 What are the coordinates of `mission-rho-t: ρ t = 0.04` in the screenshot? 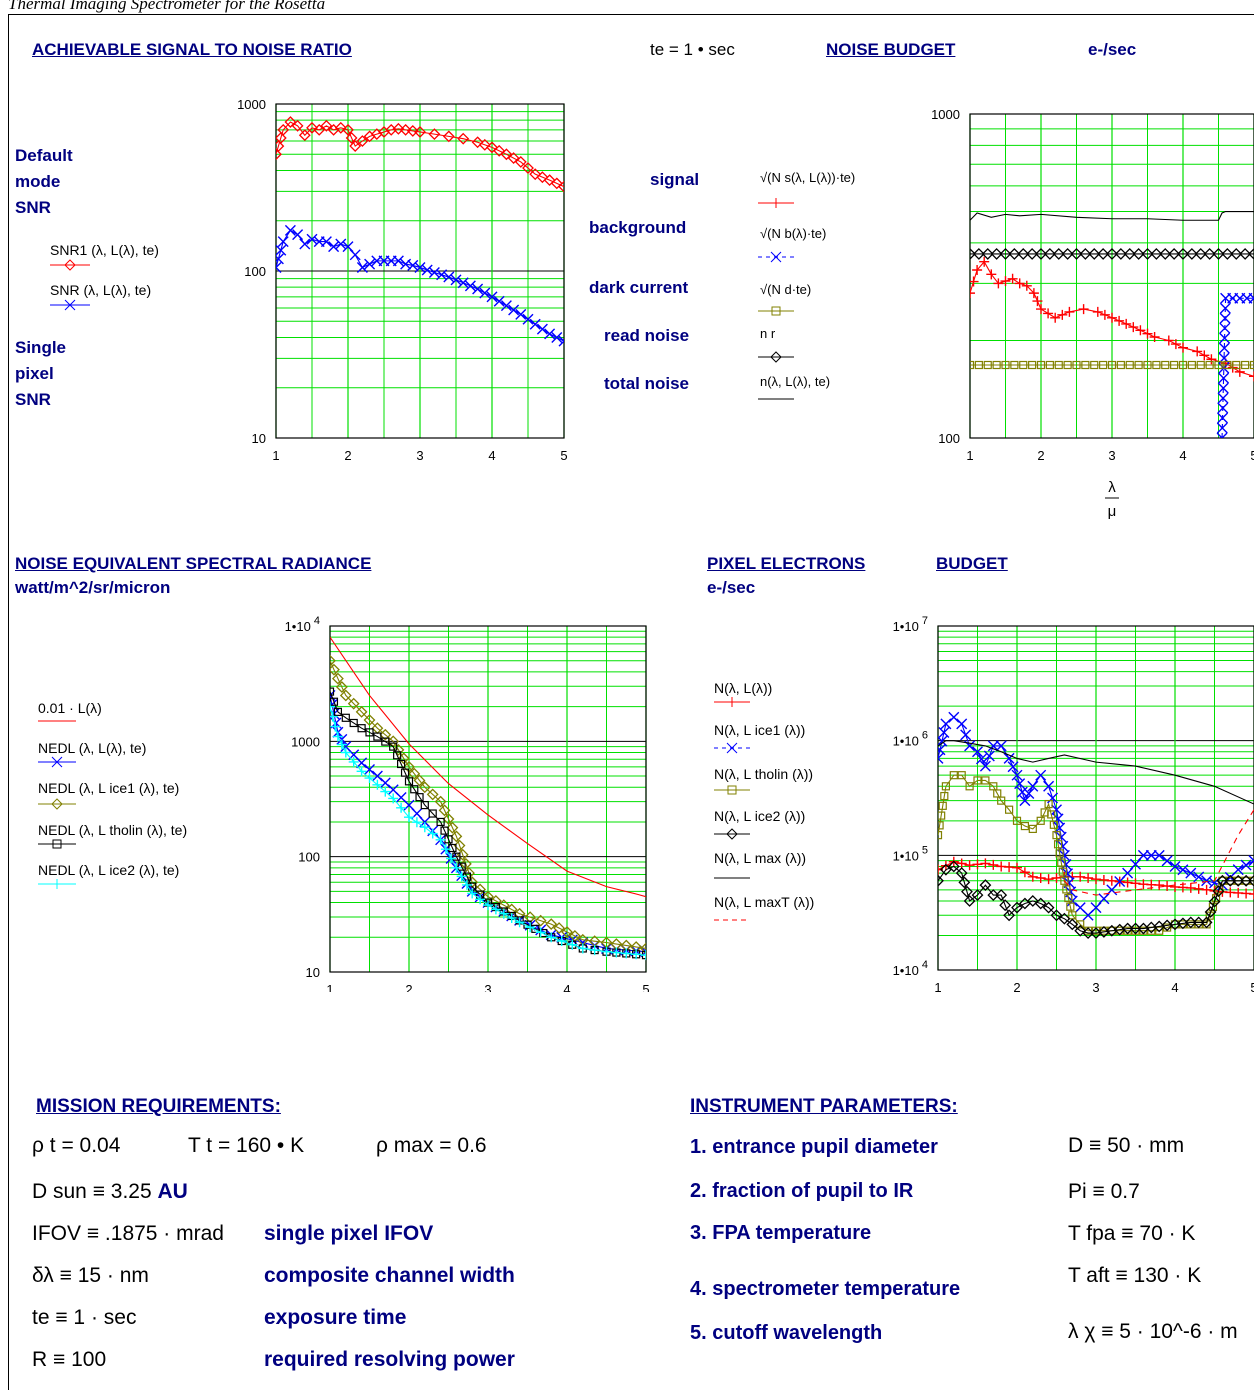 It's located at (76, 1145).